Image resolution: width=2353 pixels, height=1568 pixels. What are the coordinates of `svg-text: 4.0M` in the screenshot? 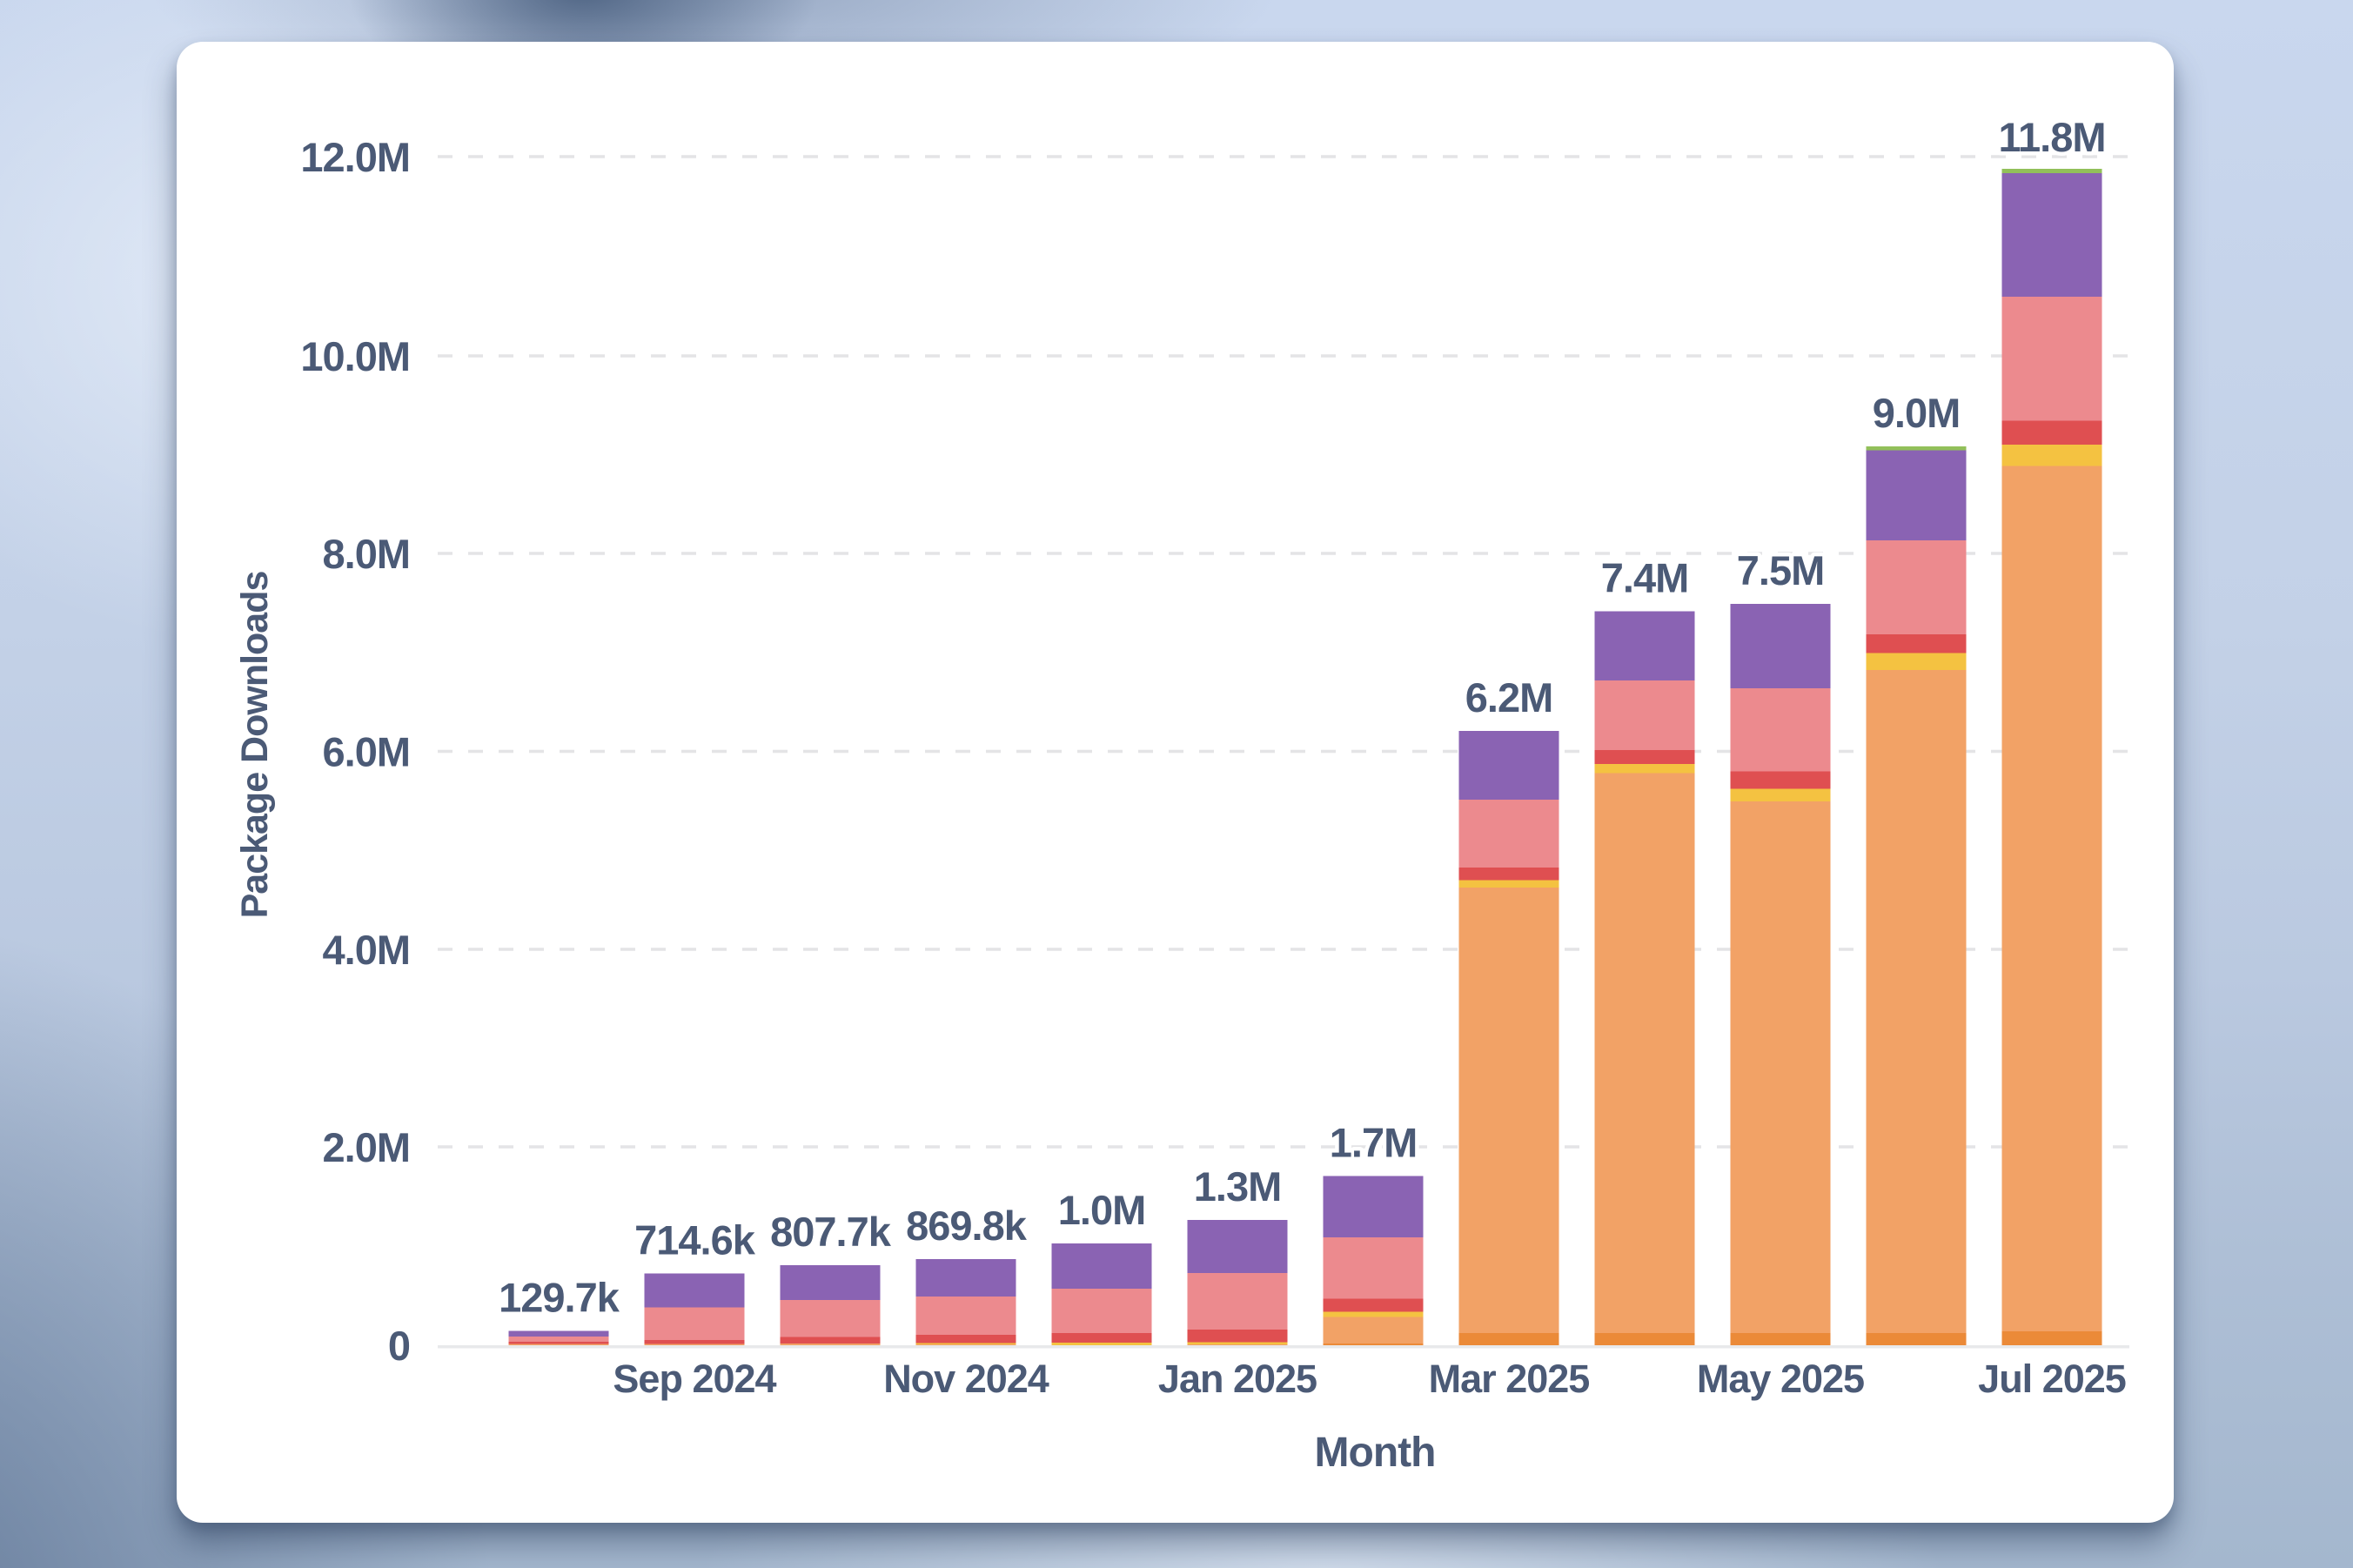 It's located at (367, 950).